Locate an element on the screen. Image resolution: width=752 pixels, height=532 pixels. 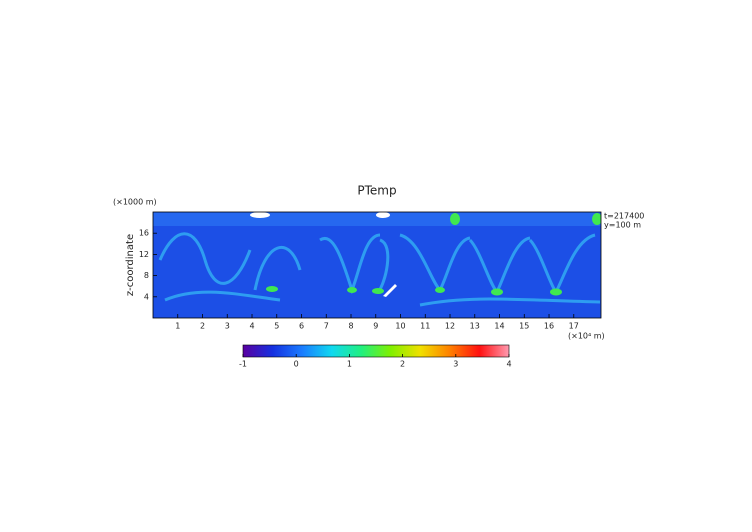
y-tick-label: 12 is located at coordinates (144, 254).